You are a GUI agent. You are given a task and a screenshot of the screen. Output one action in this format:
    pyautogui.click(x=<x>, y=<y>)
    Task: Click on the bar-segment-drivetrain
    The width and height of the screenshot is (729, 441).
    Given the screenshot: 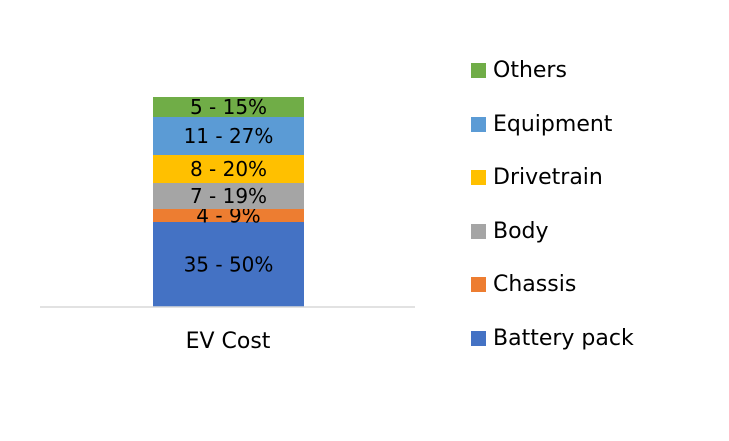 What is the action you would take?
    pyautogui.click(x=228, y=169)
    